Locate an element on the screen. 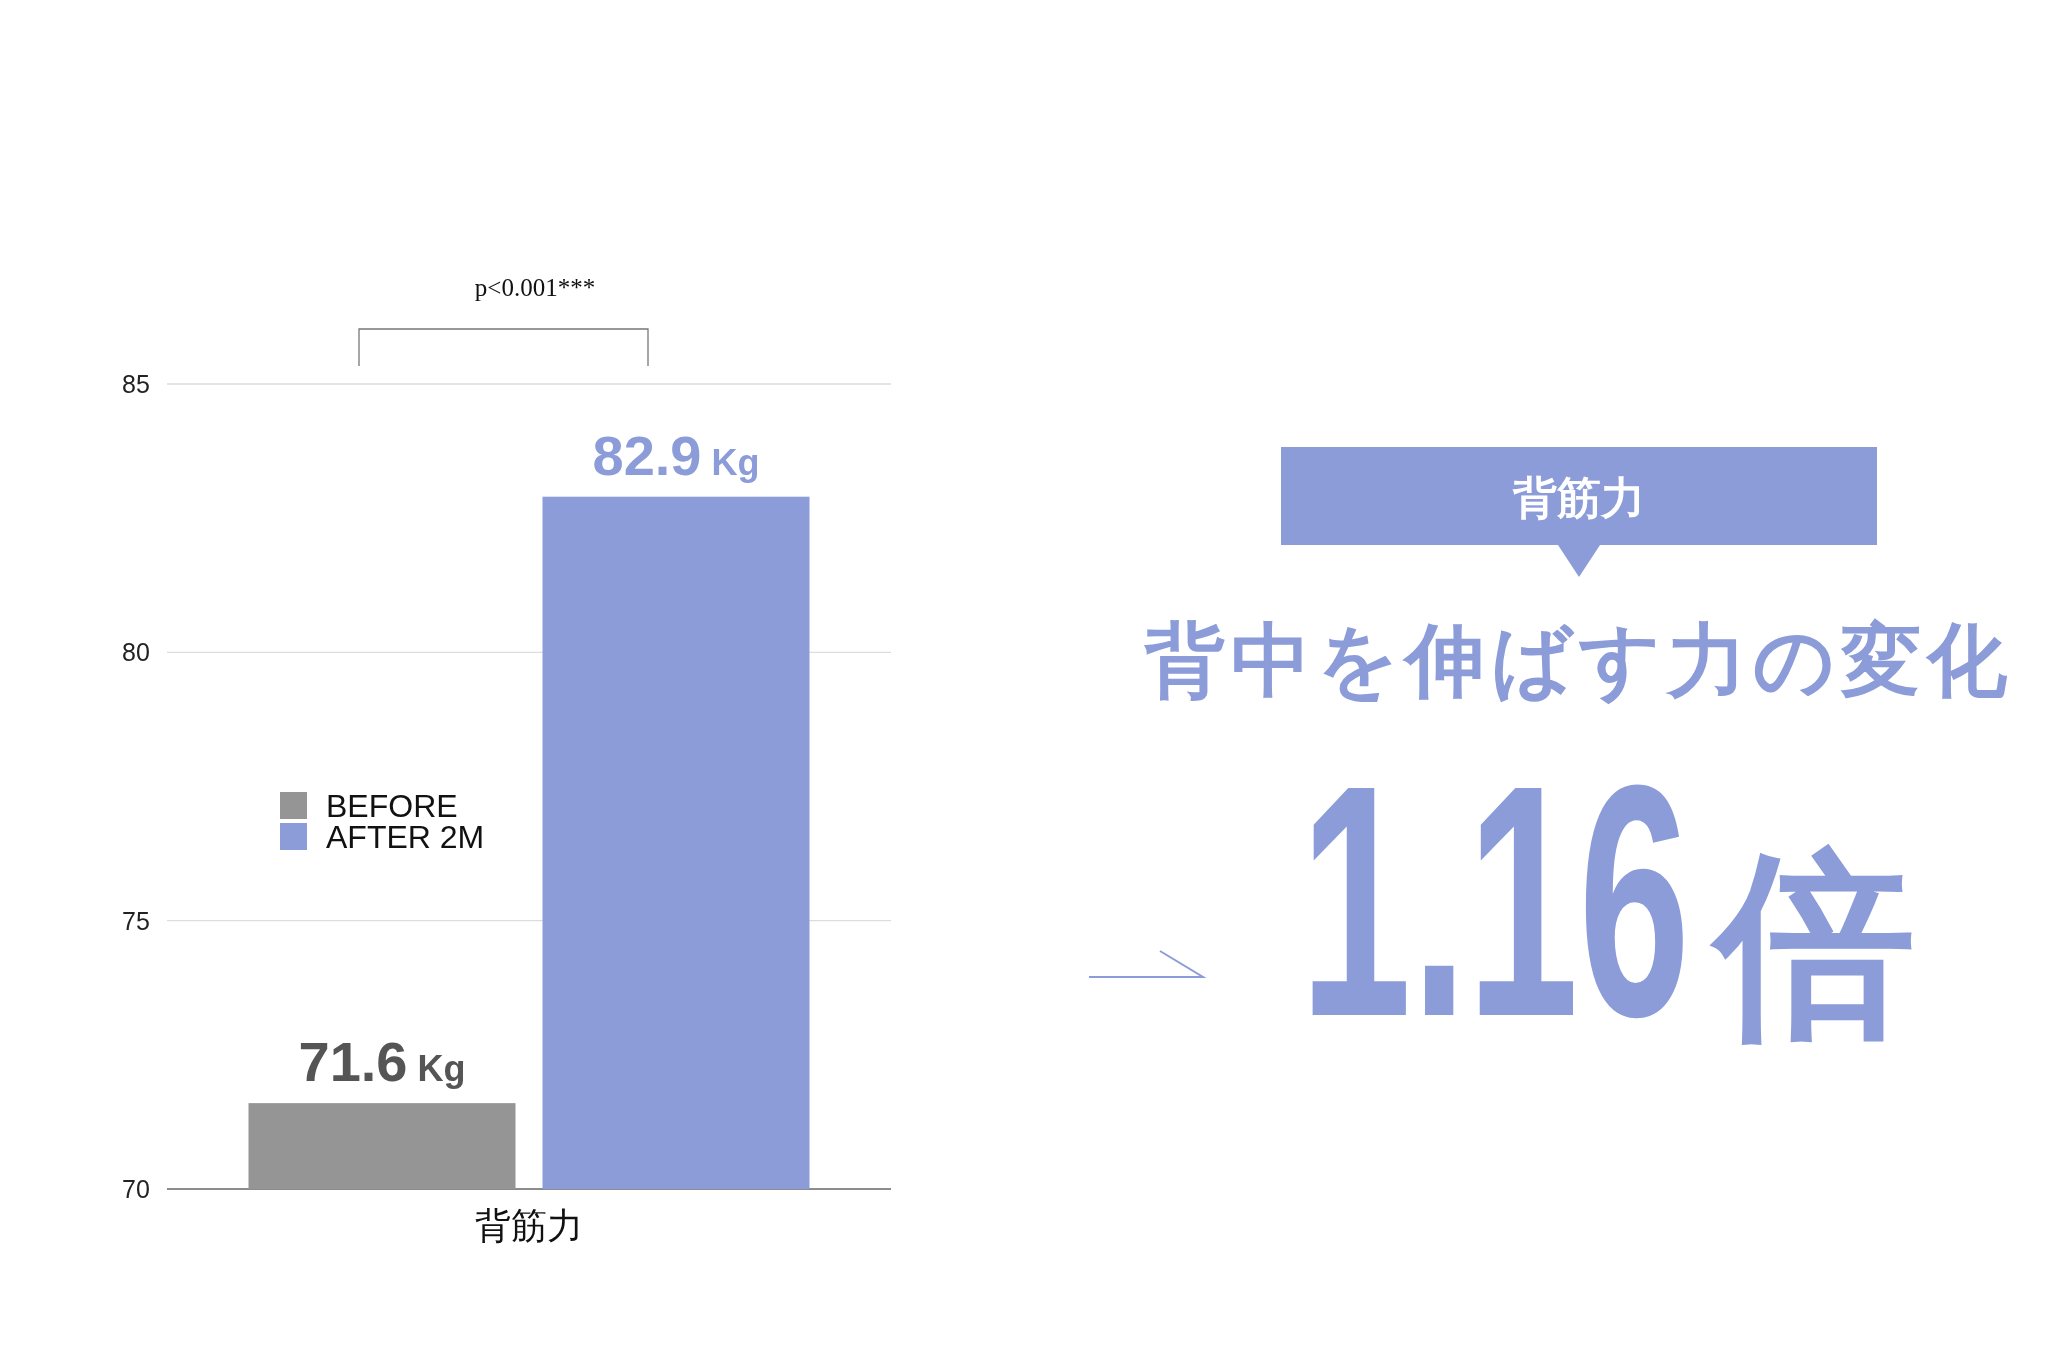  y-tick-label: 80 is located at coordinates (136, 652).